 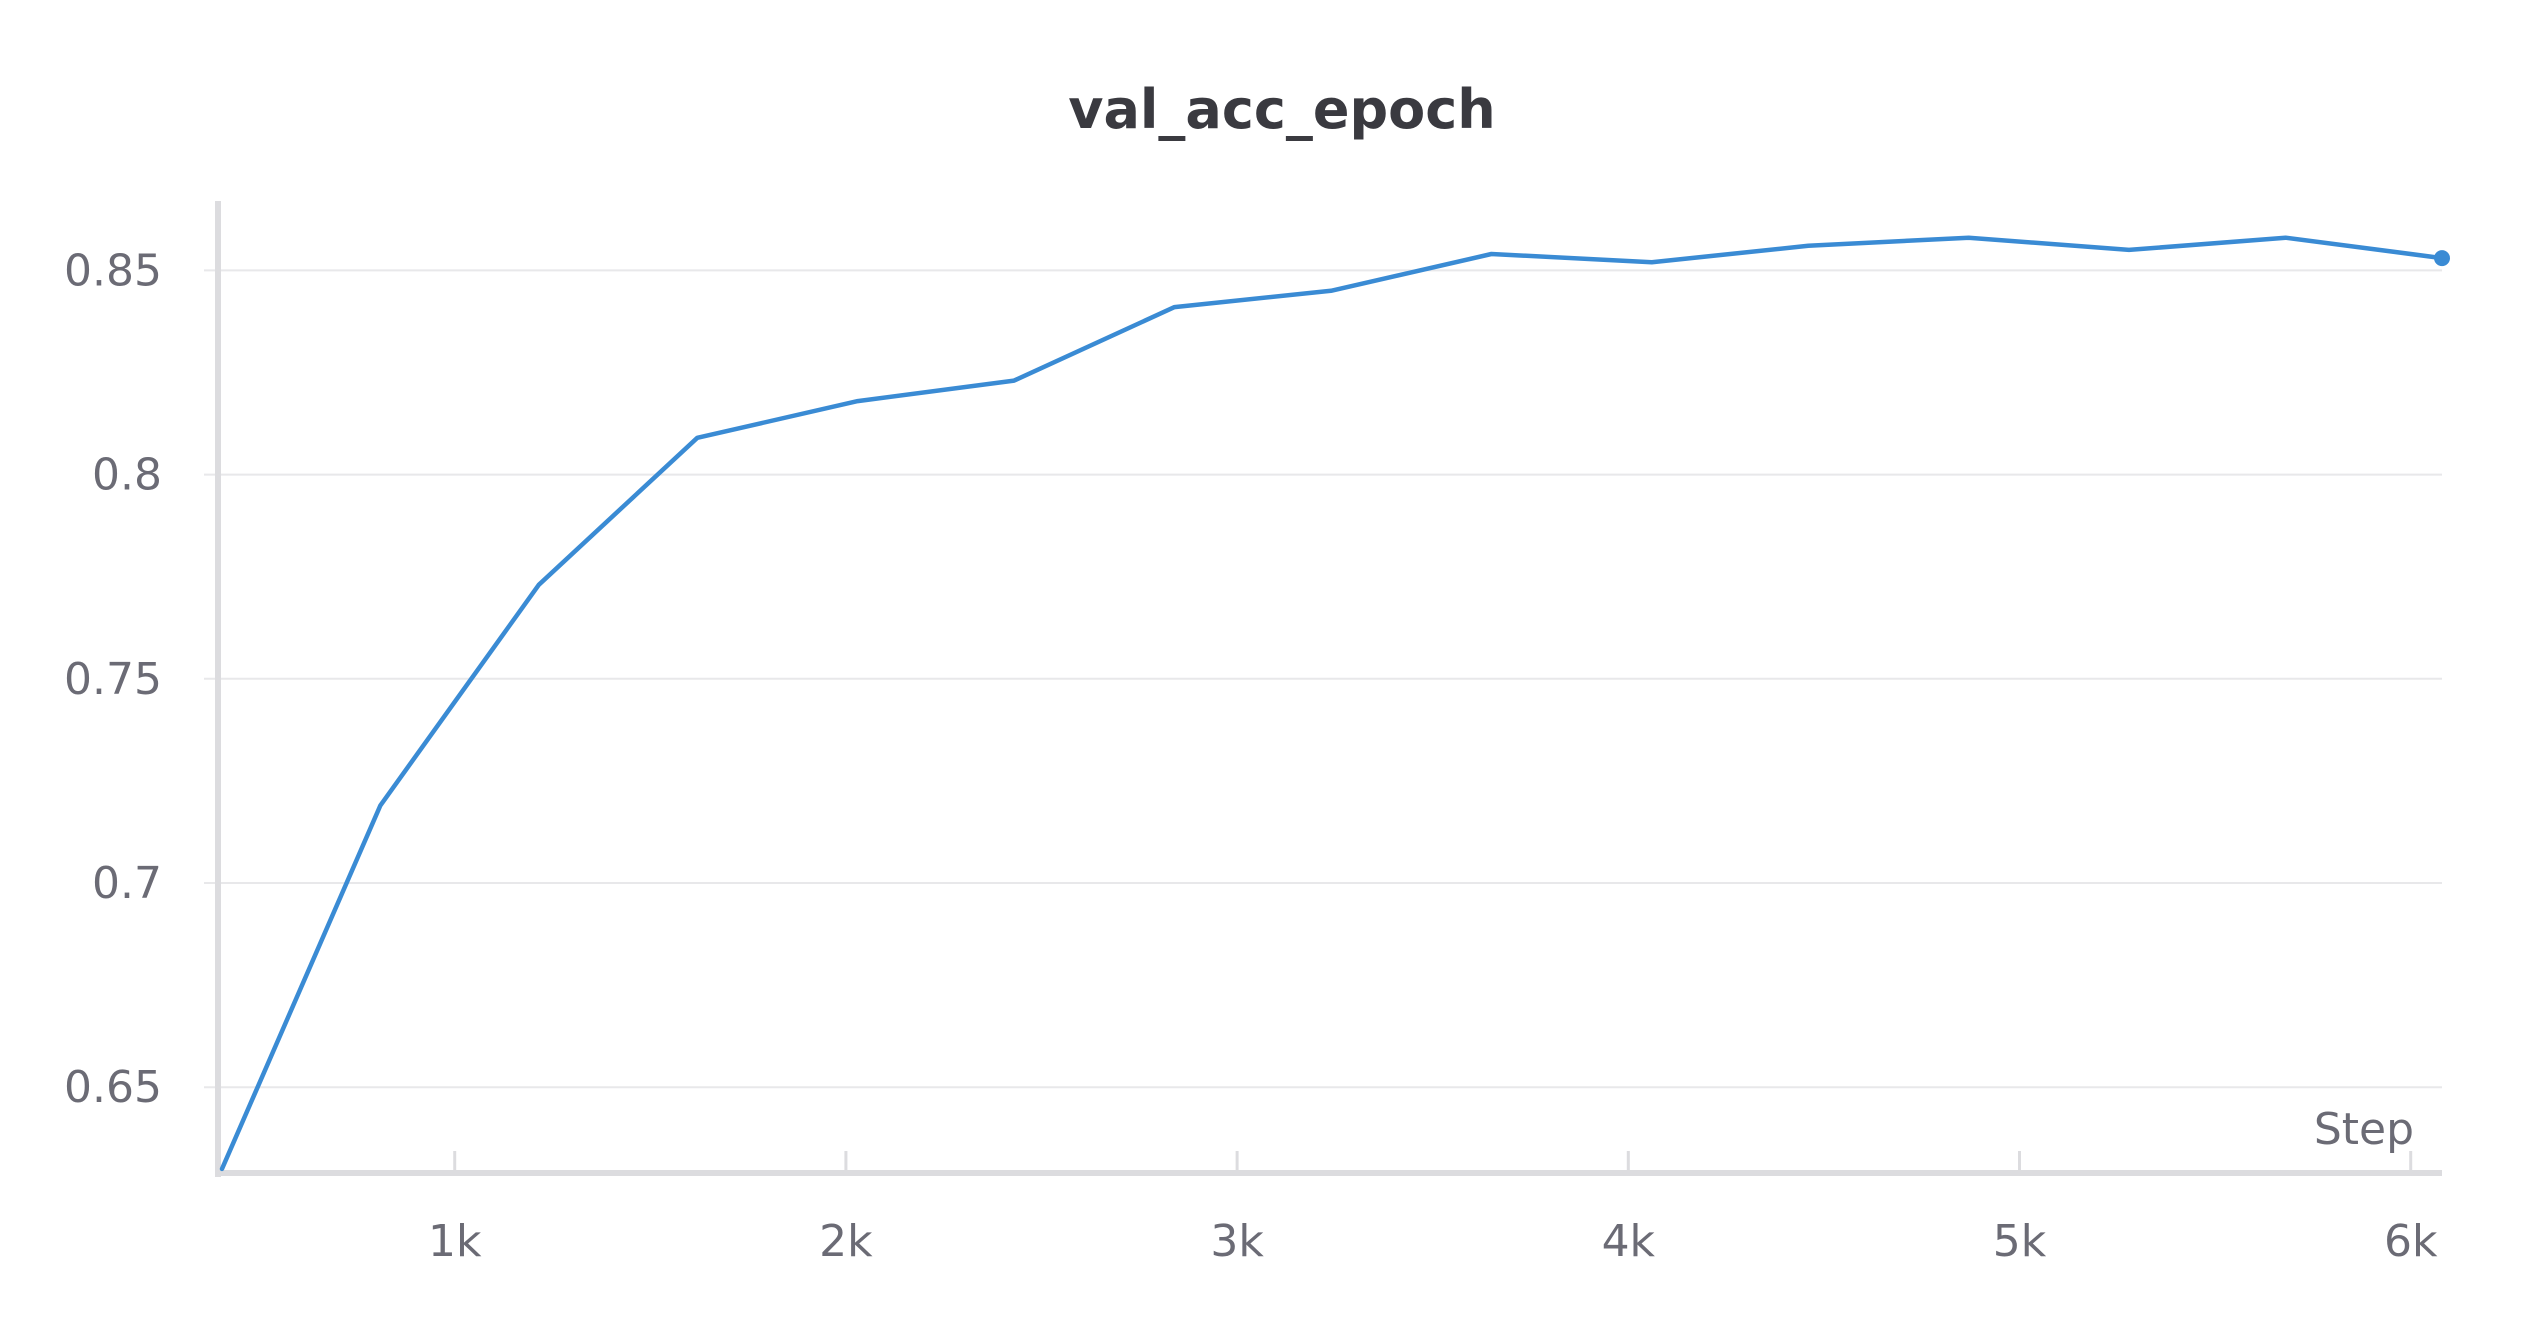 I want to click on y-tick-label: 0.75, so click(x=113, y=679).